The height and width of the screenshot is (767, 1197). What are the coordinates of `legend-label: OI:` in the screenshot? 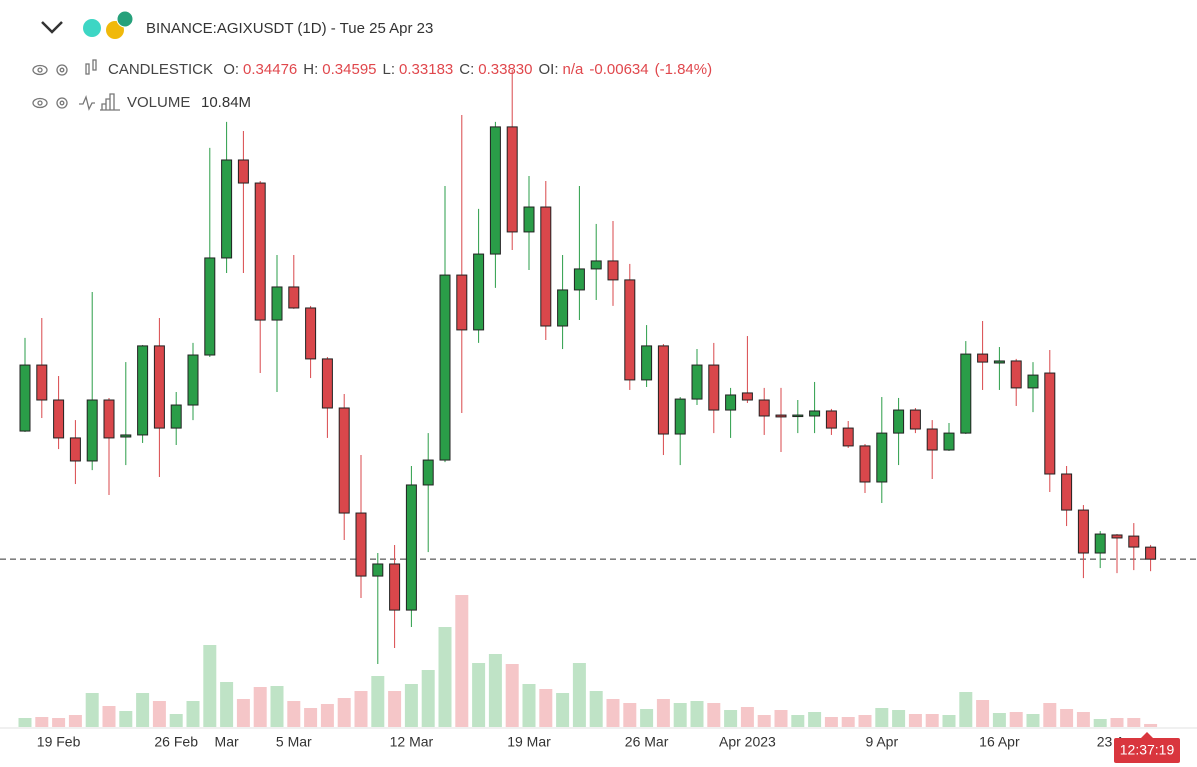 It's located at (548, 69).